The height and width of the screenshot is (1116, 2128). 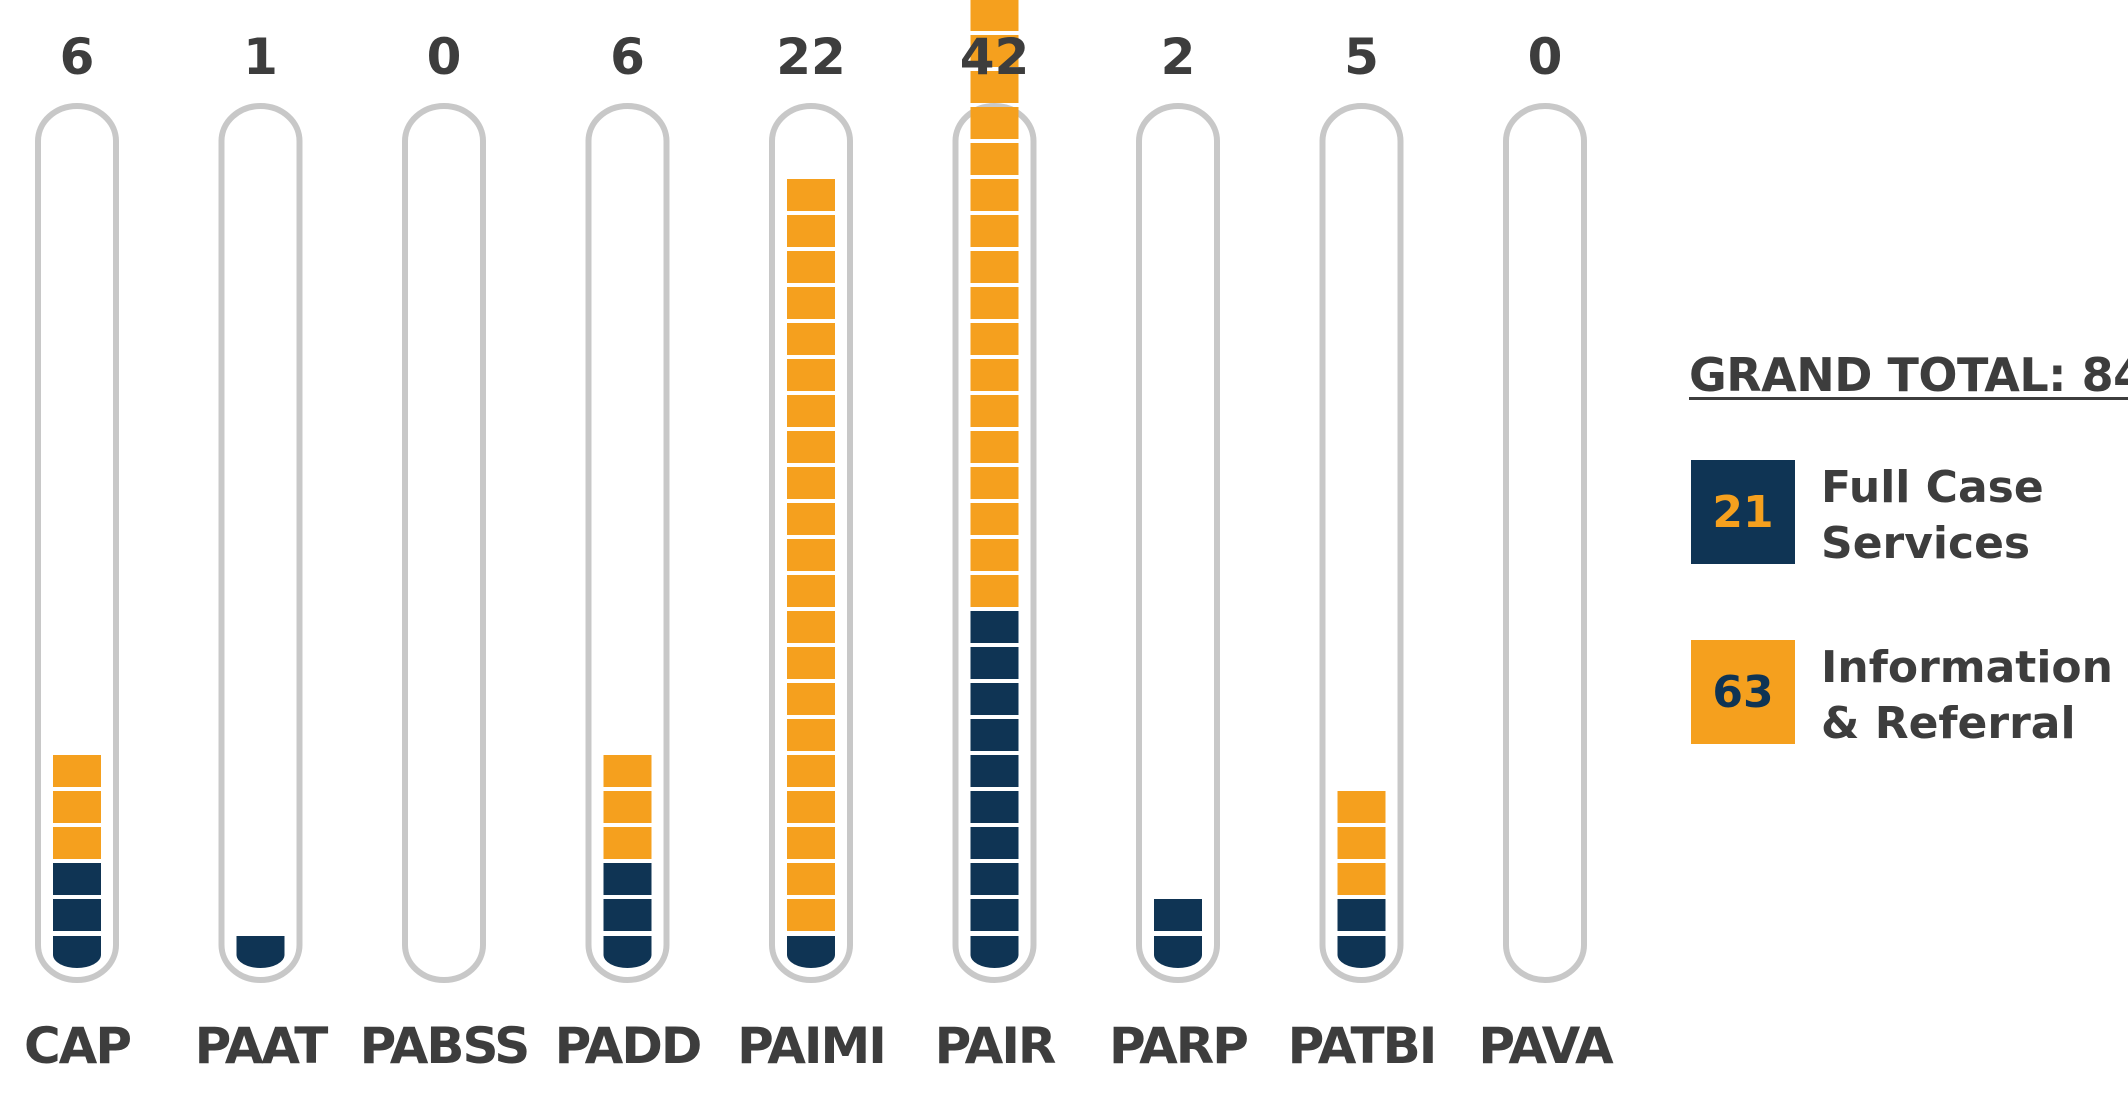 I want to click on tube-pabss: 0 PABSS, so click(x=445, y=551).